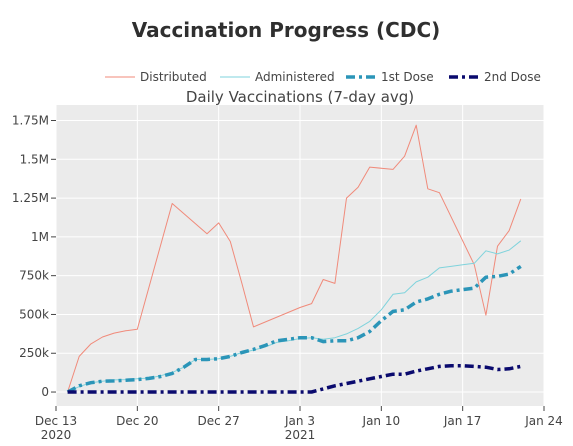  I want to click on y-axis: 0 250k 500k 750k 1M 1.25M 1.5M 1.75M, so click(34, 256).